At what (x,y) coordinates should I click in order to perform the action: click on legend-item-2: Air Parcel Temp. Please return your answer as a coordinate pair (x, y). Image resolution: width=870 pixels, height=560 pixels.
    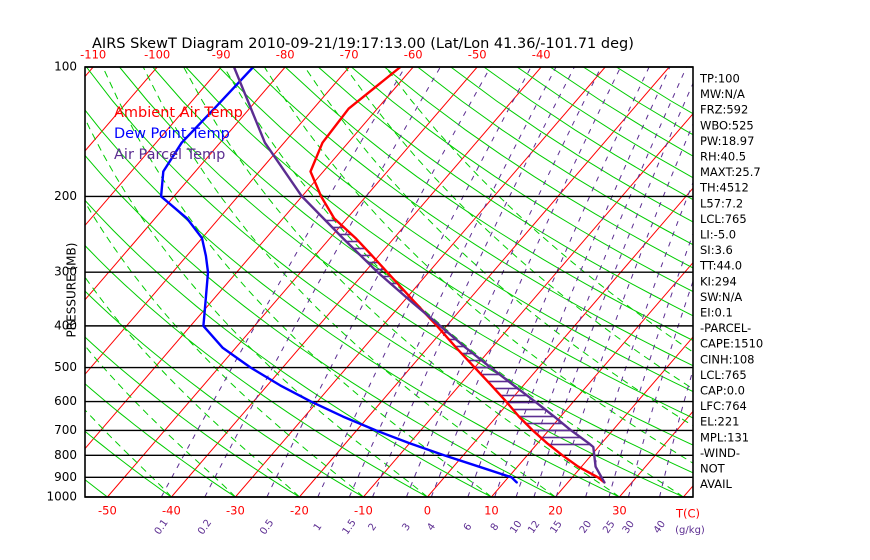
    Looking at the image, I should click on (169, 155).